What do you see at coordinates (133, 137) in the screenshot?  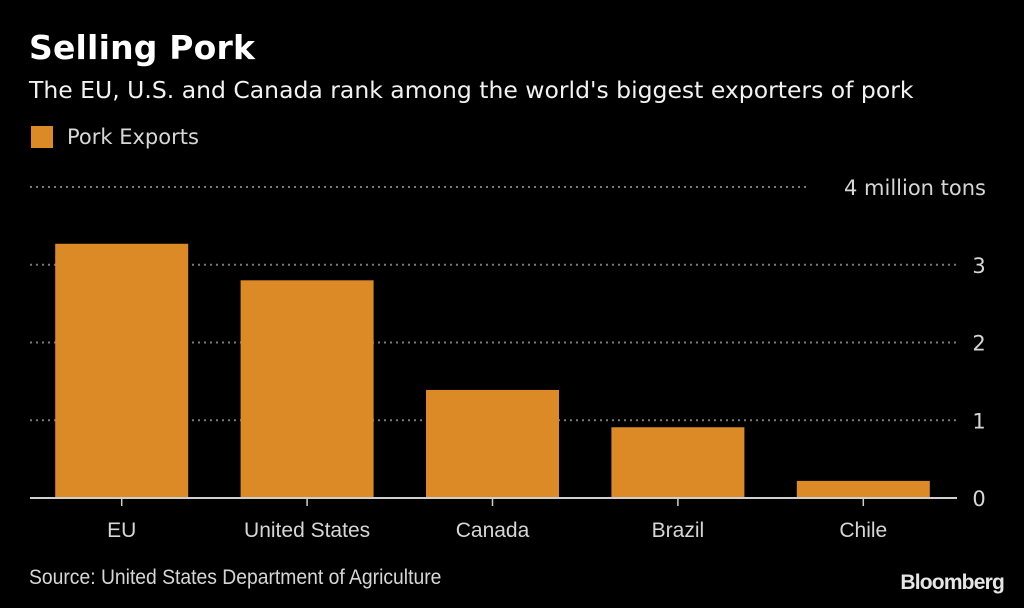 I see `legend-label: Pork Exports` at bounding box center [133, 137].